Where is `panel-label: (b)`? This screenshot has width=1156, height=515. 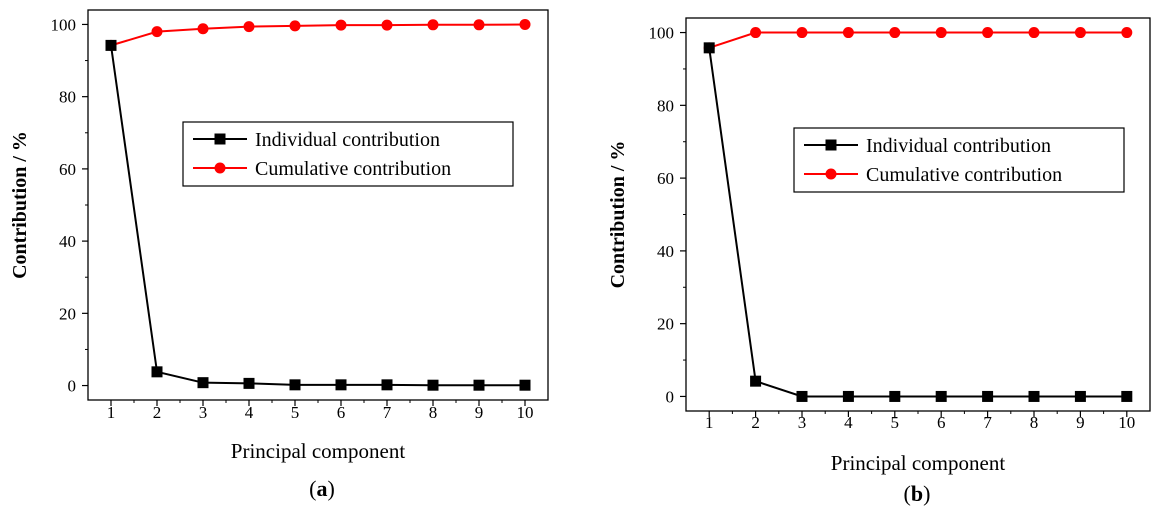 panel-label: (b) is located at coordinates (917, 493).